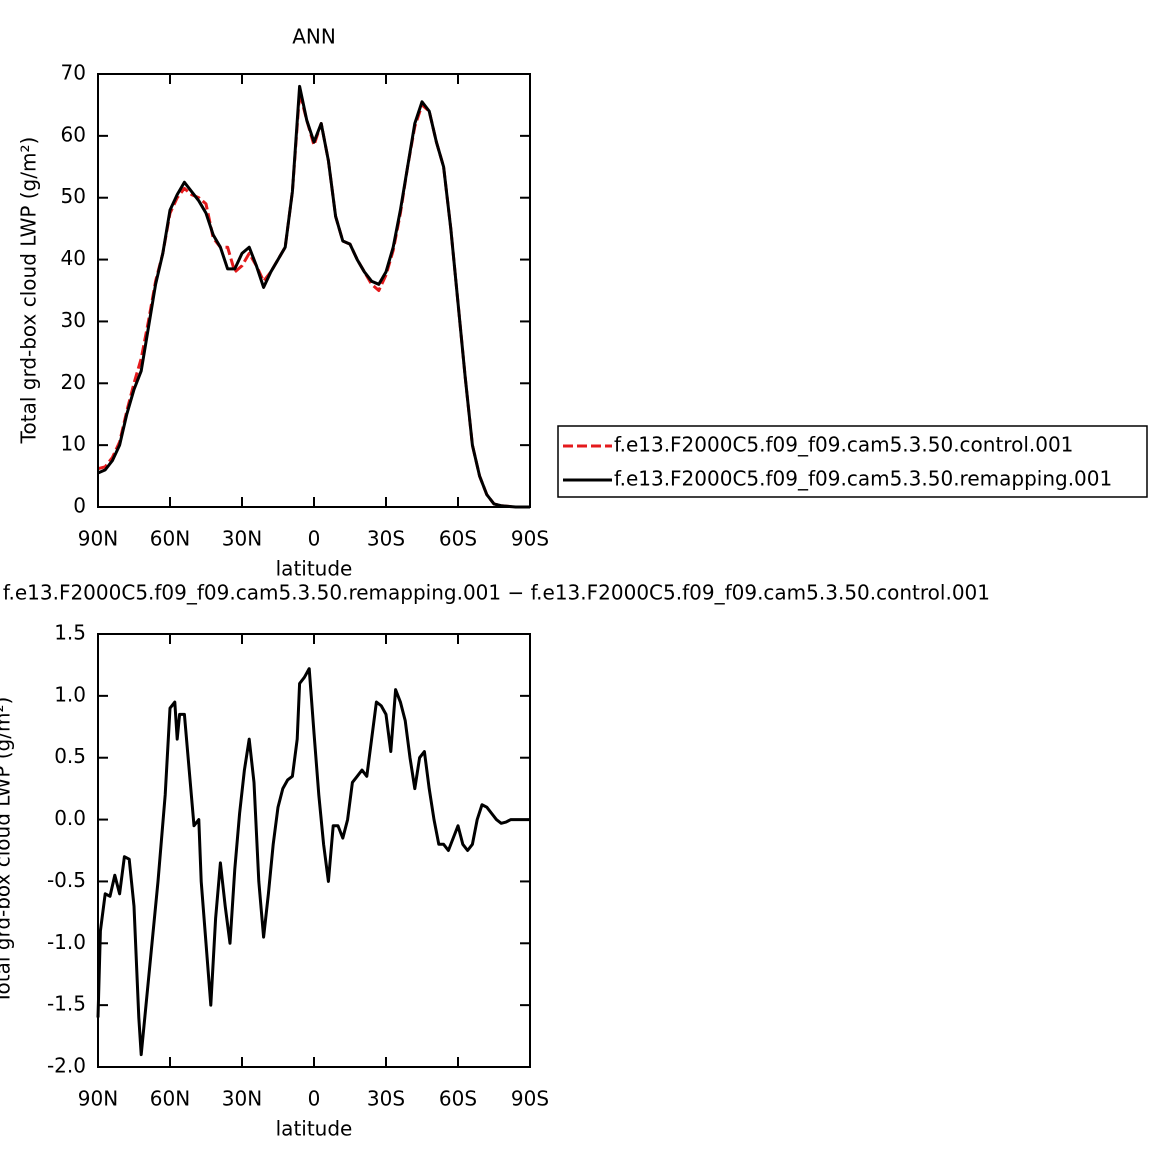 Image resolution: width=1163 pixels, height=1163 pixels. Describe the element at coordinates (314, 37) in the screenshot. I see `chart-title: ANN` at that location.